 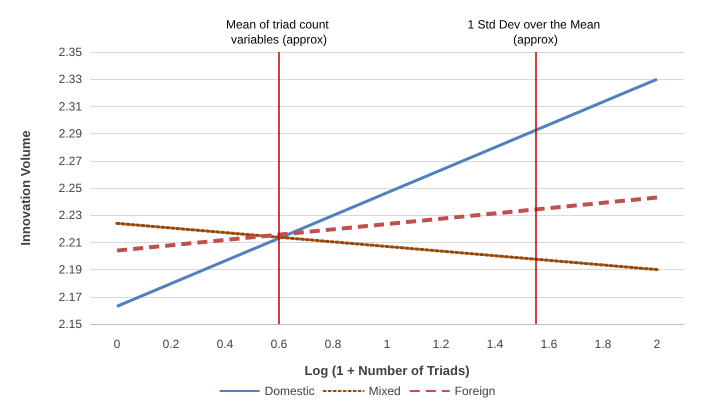 I want to click on x-tick-label: 1, so click(x=387, y=344).